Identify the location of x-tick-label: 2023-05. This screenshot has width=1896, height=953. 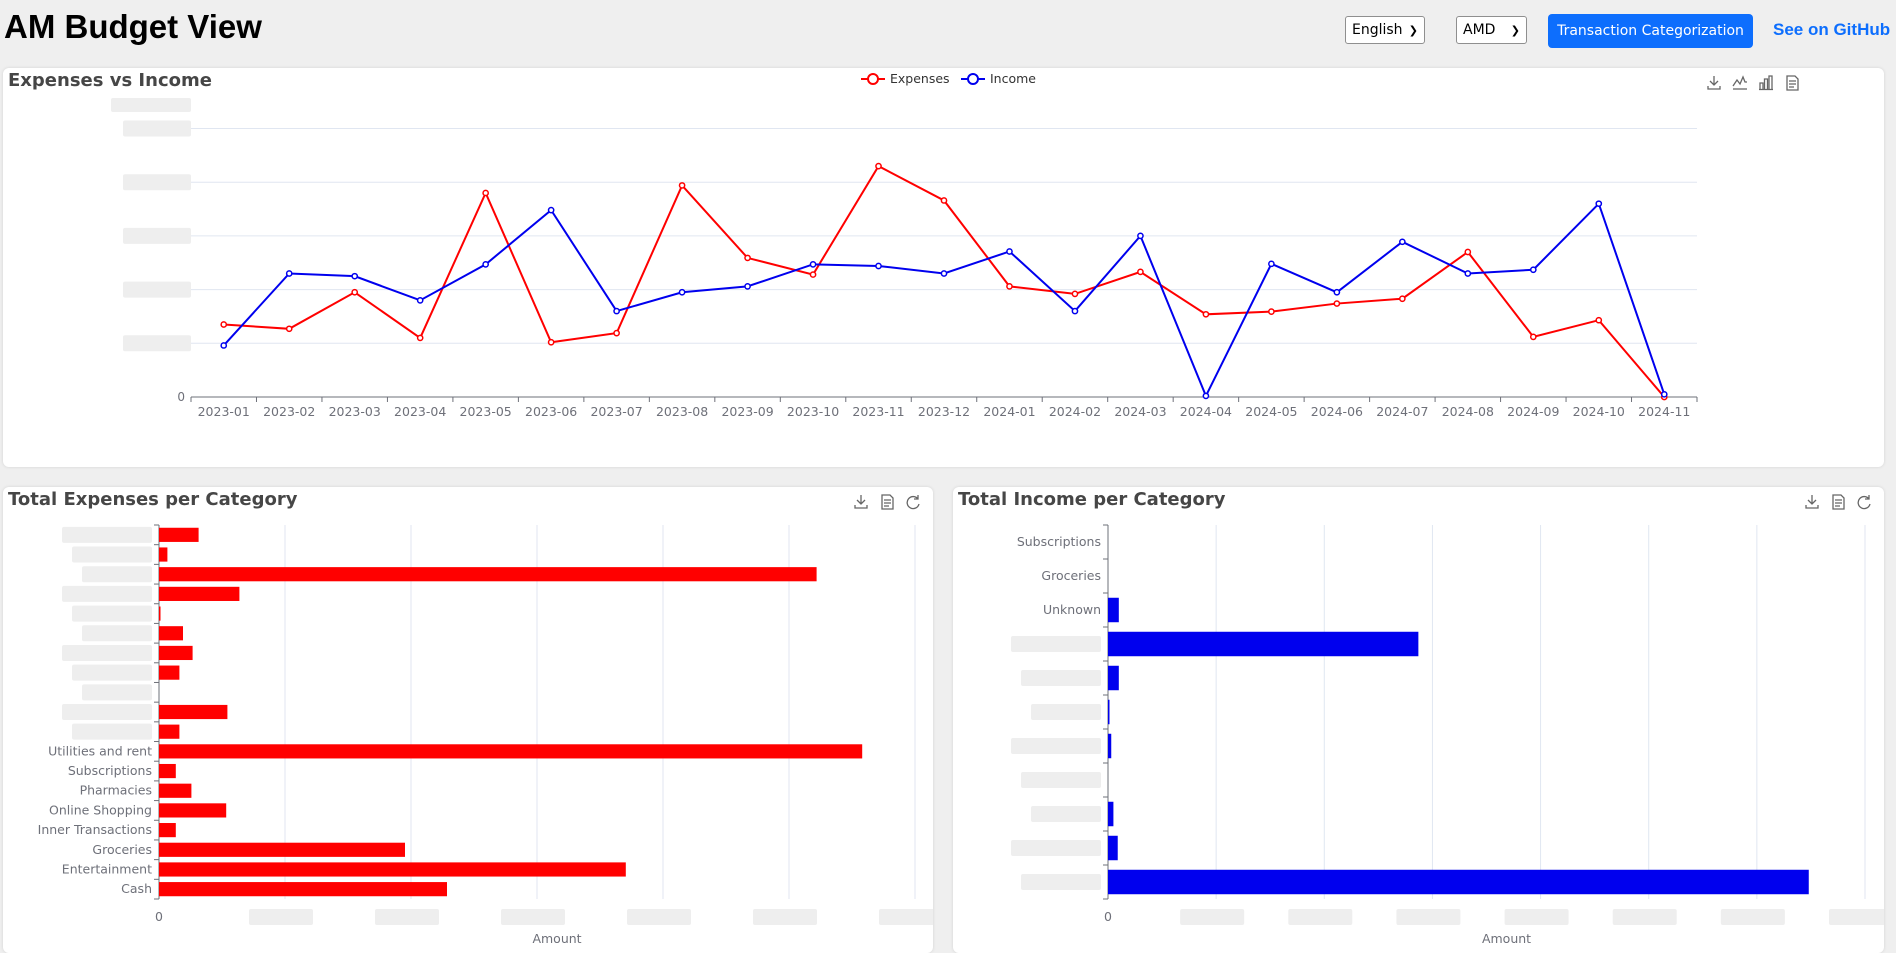
(486, 411).